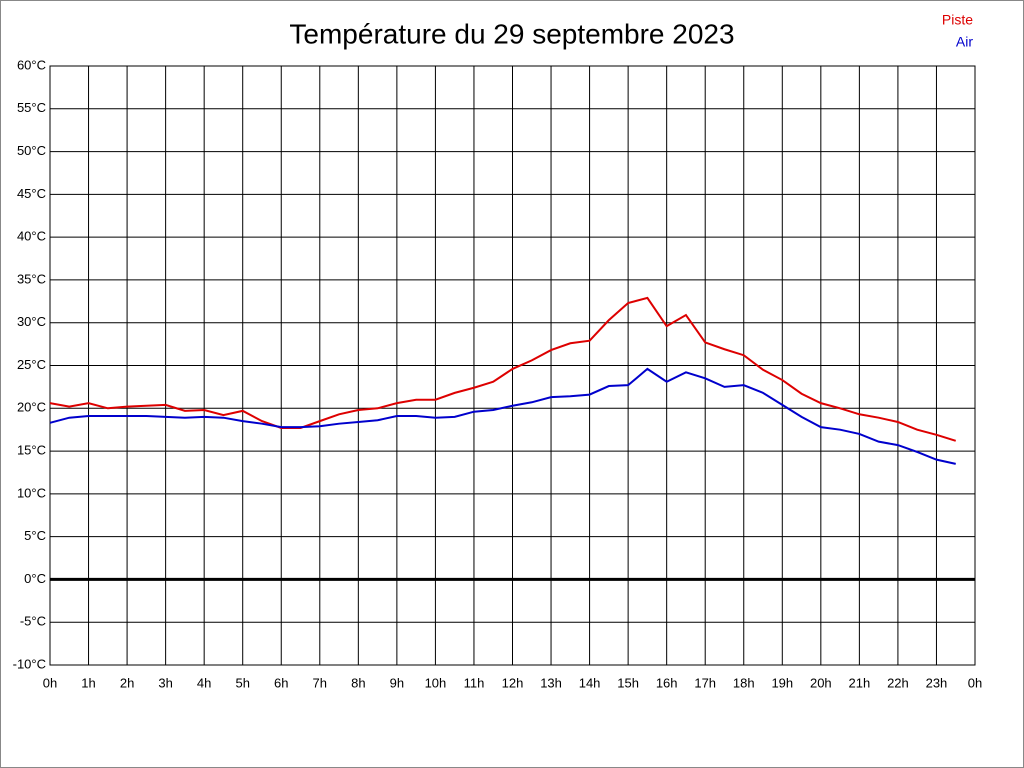 Image resolution: width=1024 pixels, height=768 pixels. I want to click on y-tick-label: -10°C, so click(29, 663).